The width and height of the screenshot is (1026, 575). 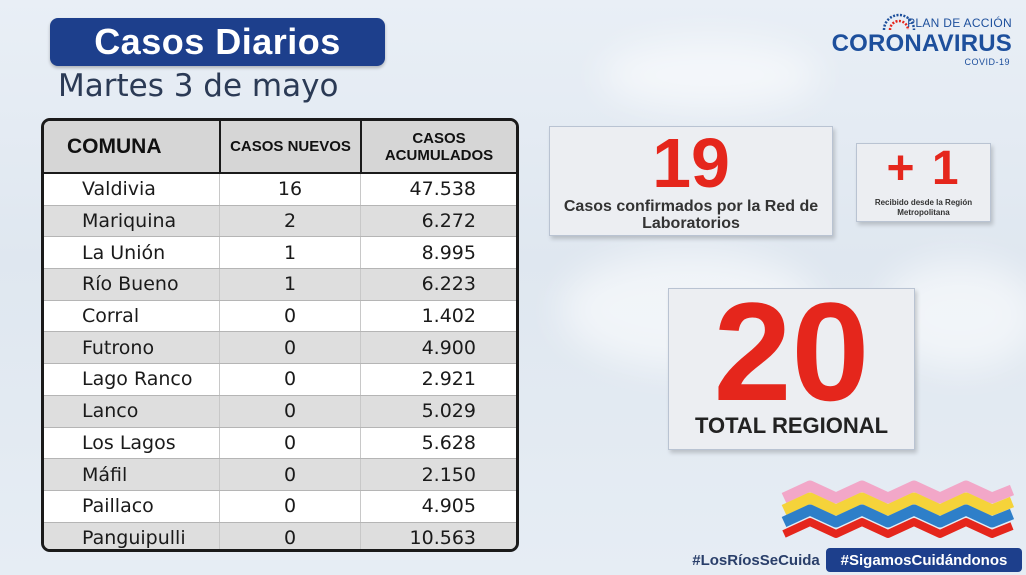 What do you see at coordinates (691, 163) in the screenshot?
I see `confirmed-cases-value: 19` at bounding box center [691, 163].